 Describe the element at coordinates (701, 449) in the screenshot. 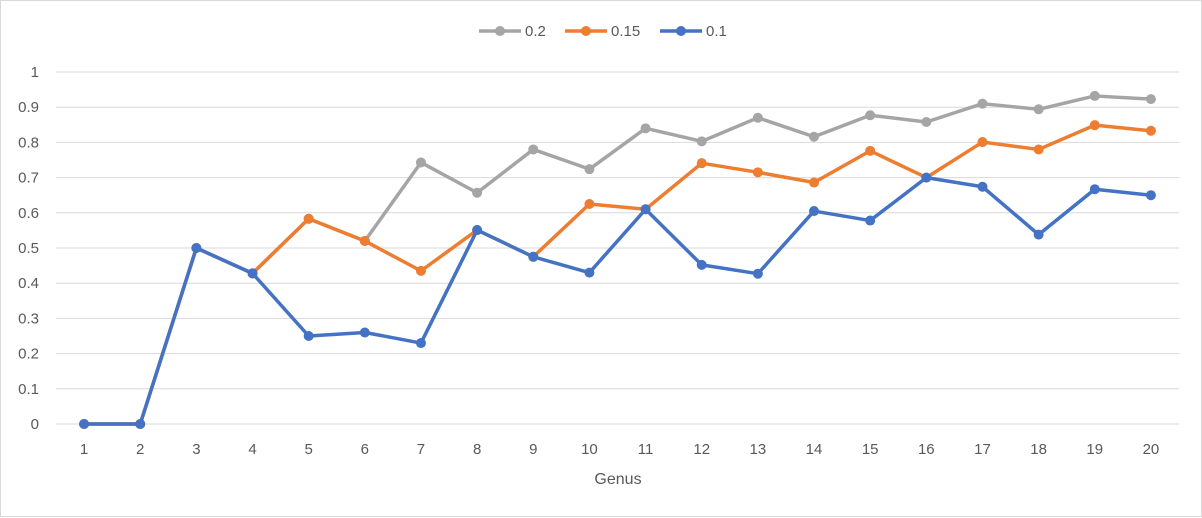

I see `x-tick-label: 12` at that location.